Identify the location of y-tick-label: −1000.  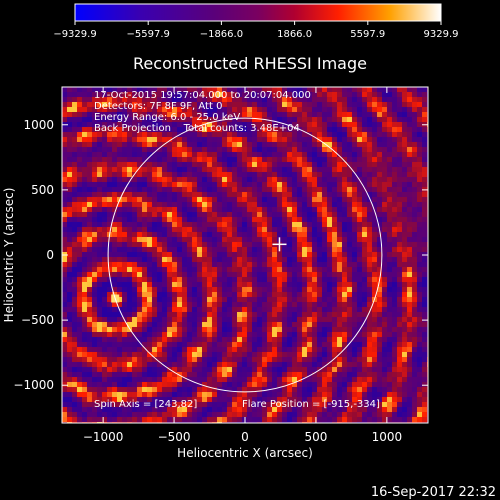
(33, 385).